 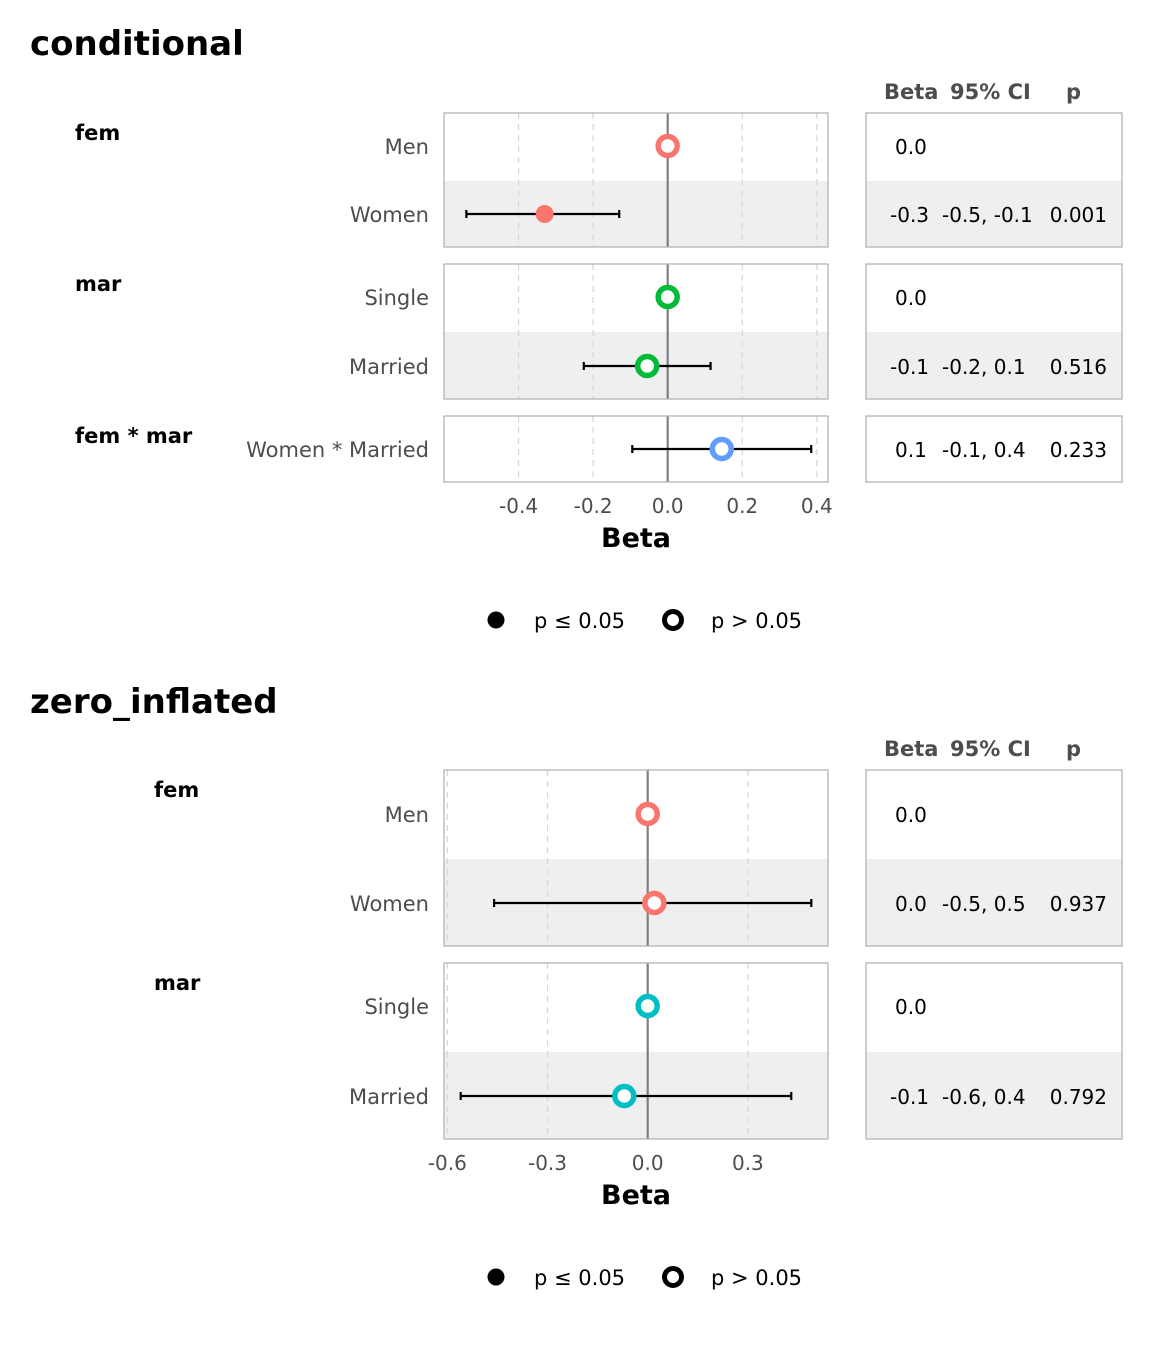 I want to click on table-ci: -0.2, 0.1, so click(x=984, y=367).